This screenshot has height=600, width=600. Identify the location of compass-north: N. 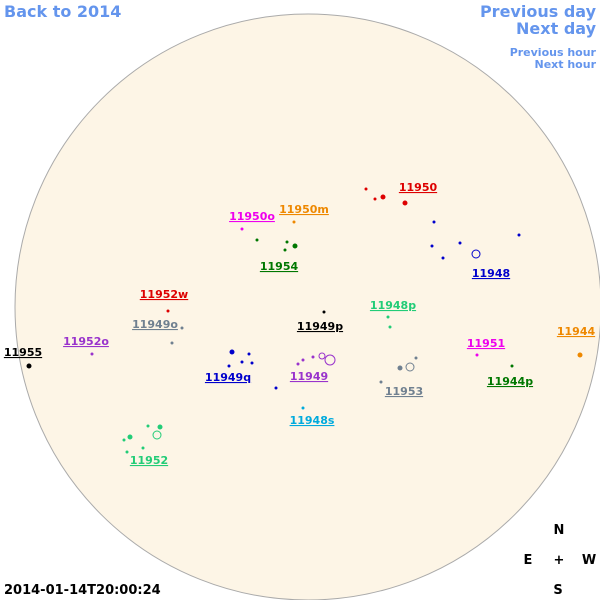
(559, 530).